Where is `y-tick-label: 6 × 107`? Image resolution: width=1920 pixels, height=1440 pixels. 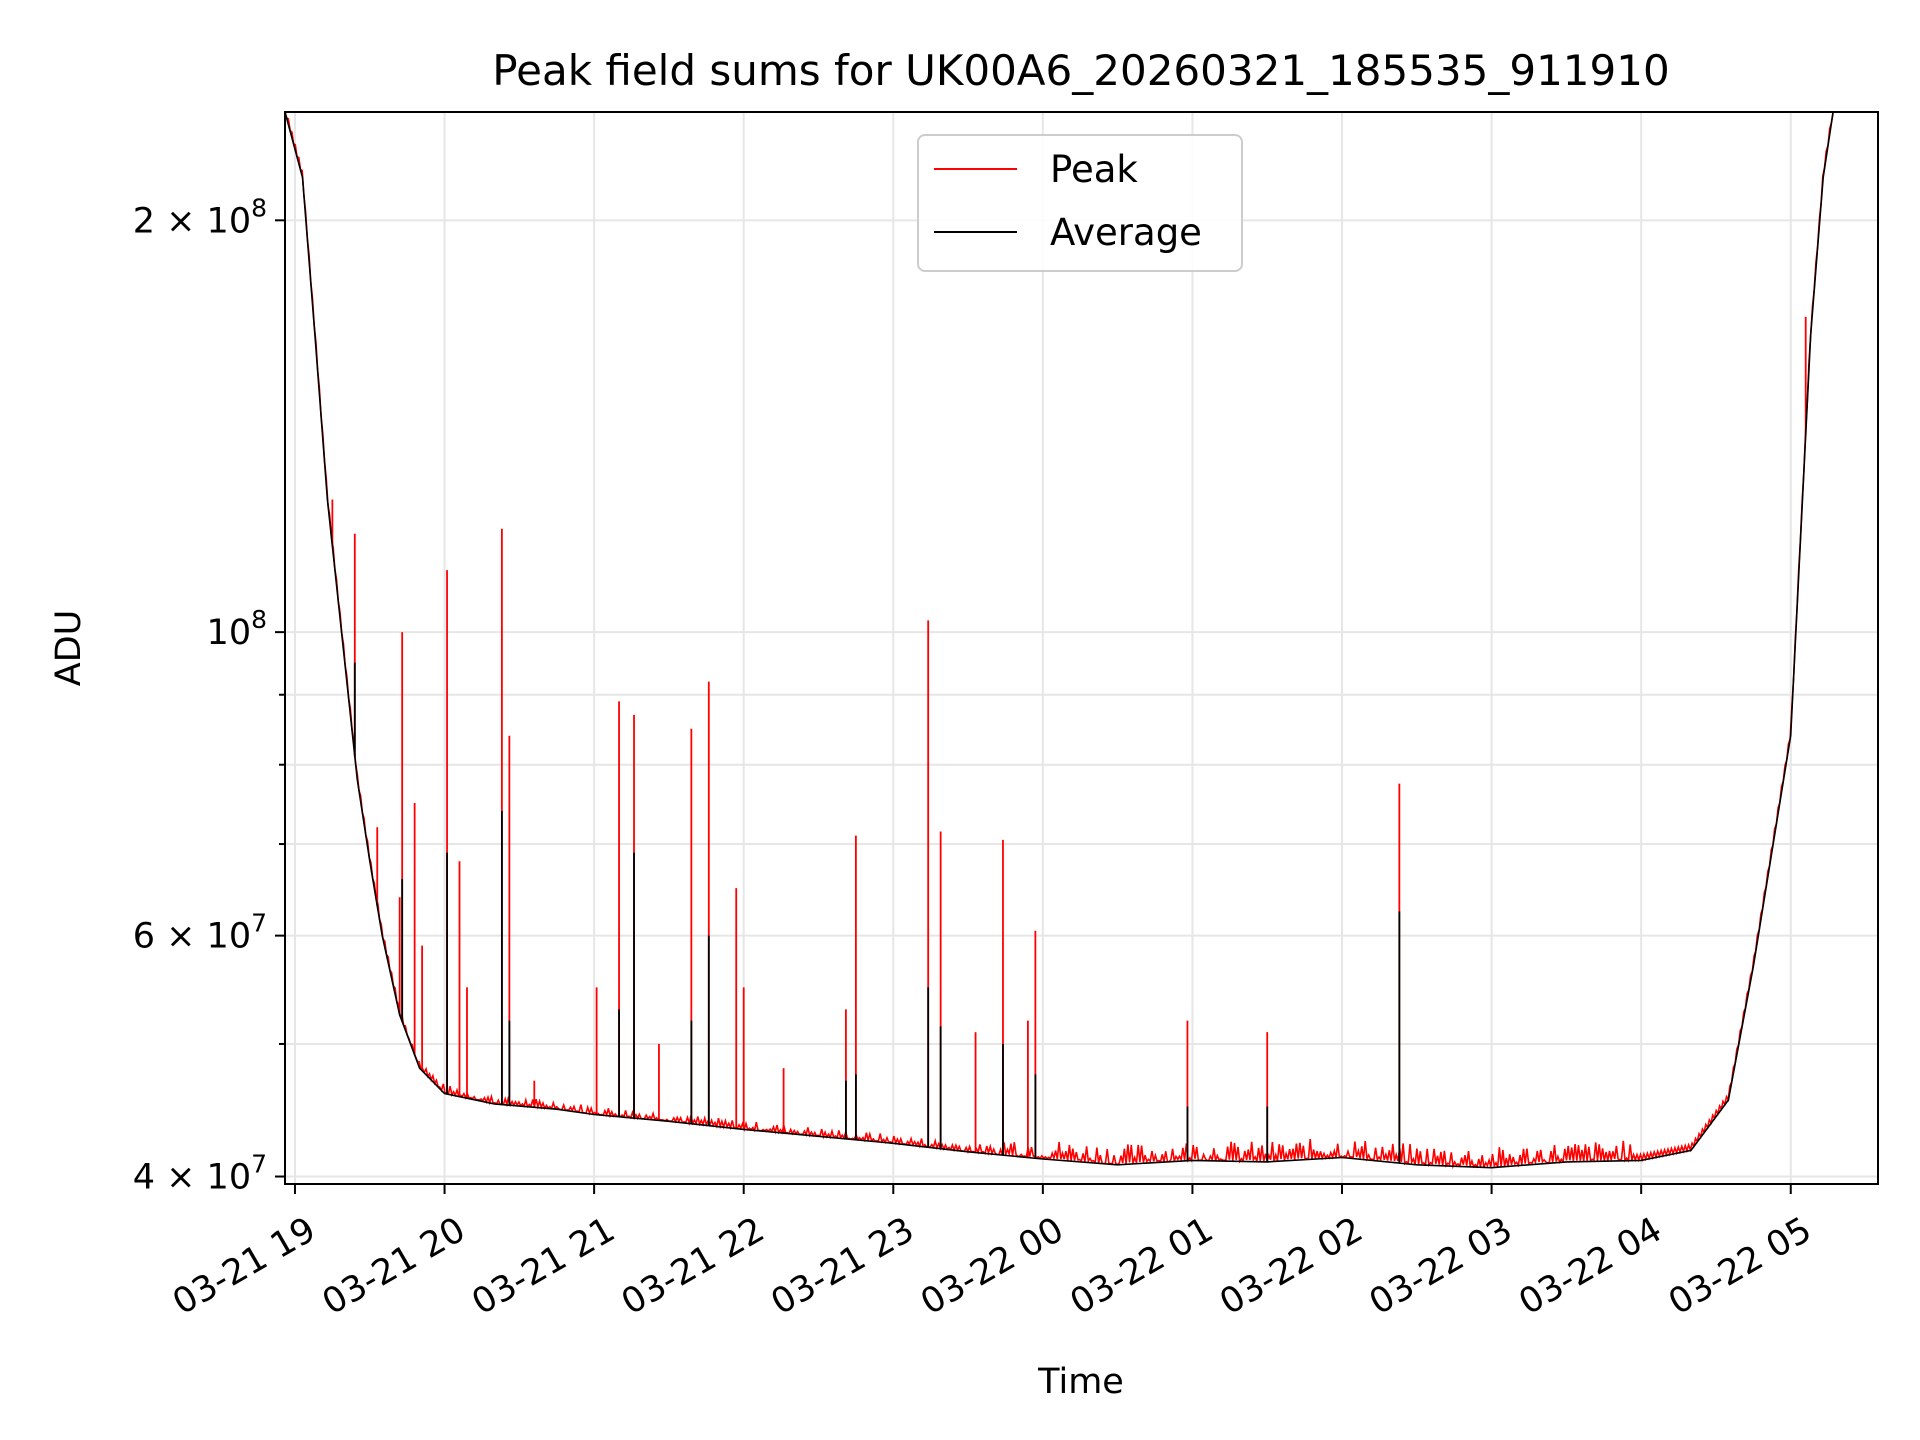
y-tick-label: 6 × 107 is located at coordinates (200, 933).